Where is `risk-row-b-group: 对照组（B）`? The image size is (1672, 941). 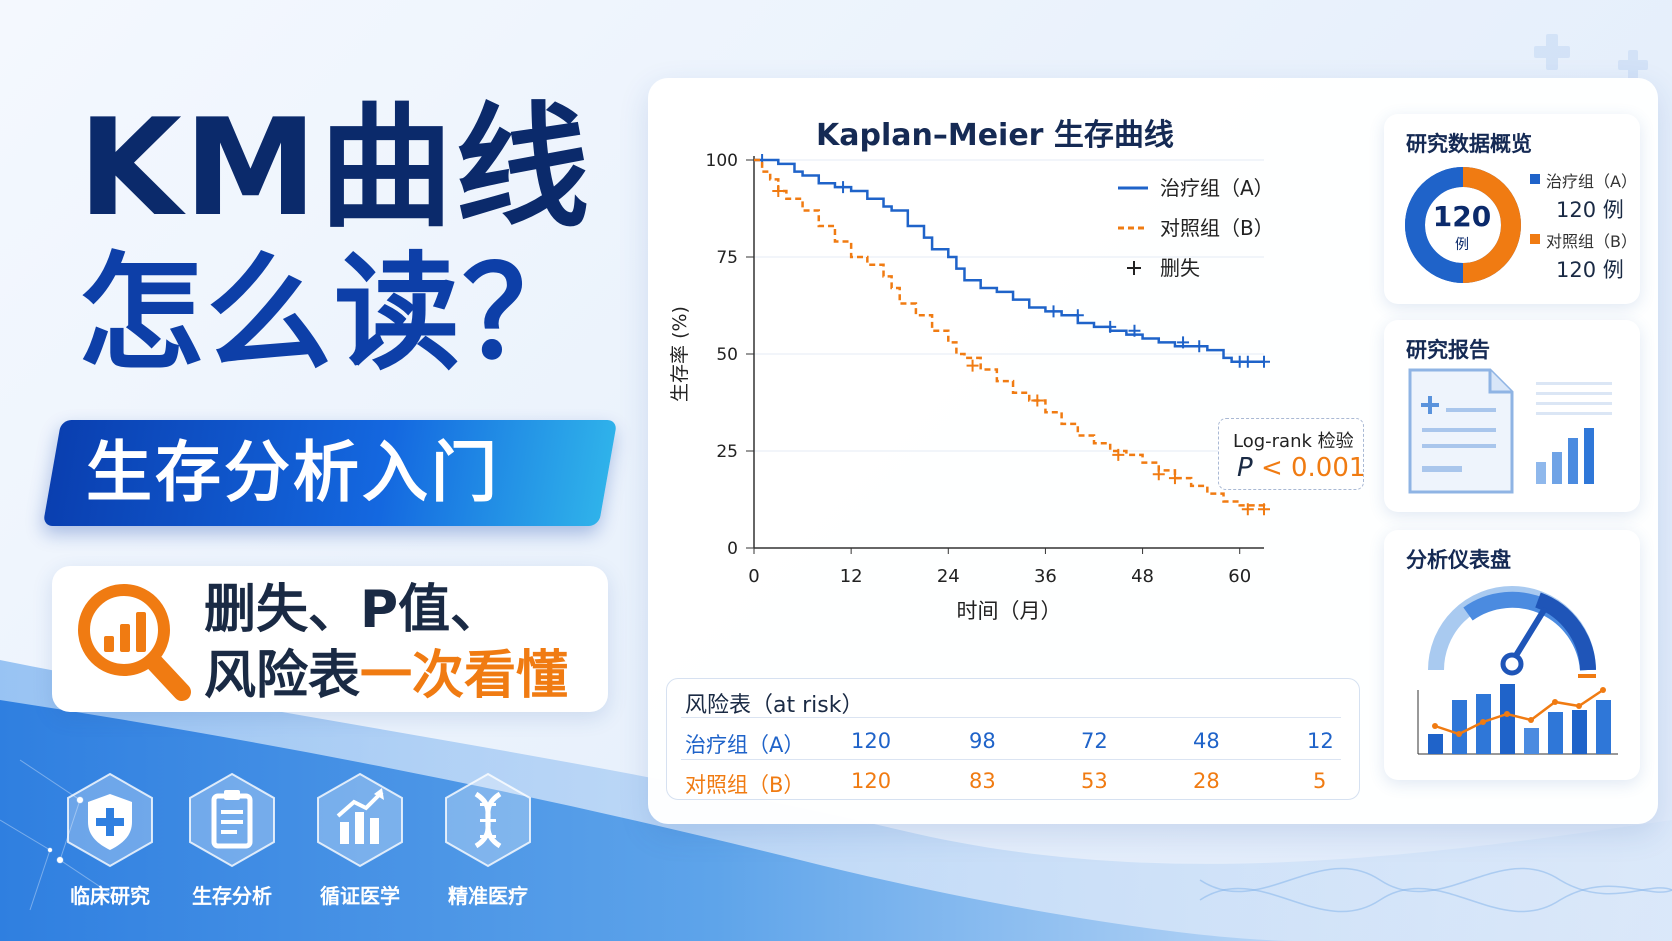
risk-row-b-group: 对照组（B） is located at coordinates (745, 785).